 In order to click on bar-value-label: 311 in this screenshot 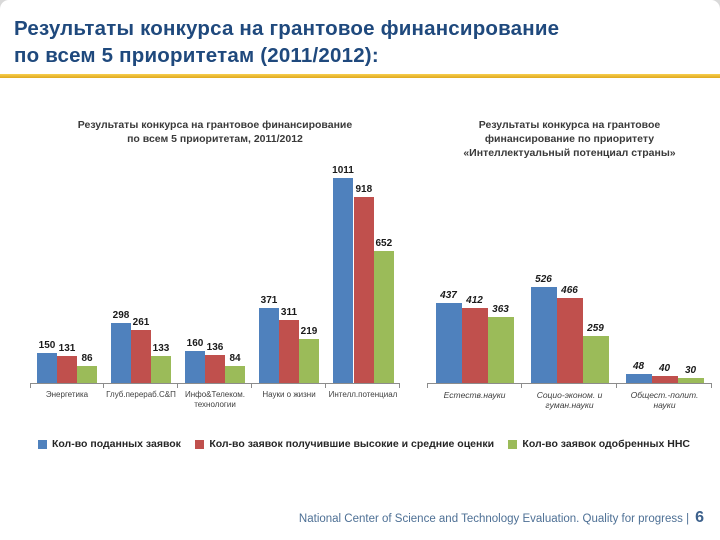, I will do `click(289, 312)`.